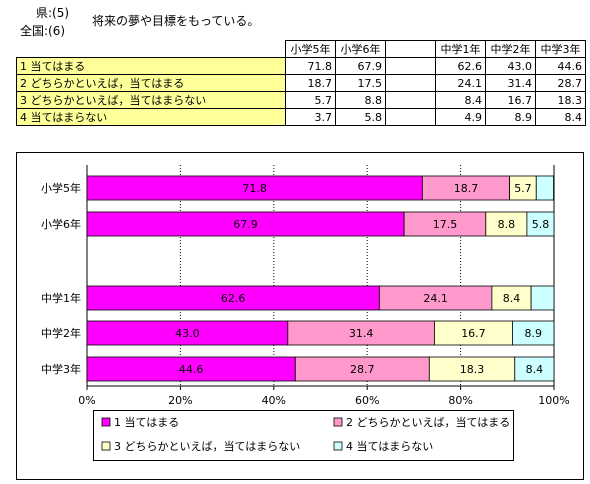  What do you see at coordinates (560, 83) in the screenshot?
I see `table-cell: 28.7` at bounding box center [560, 83].